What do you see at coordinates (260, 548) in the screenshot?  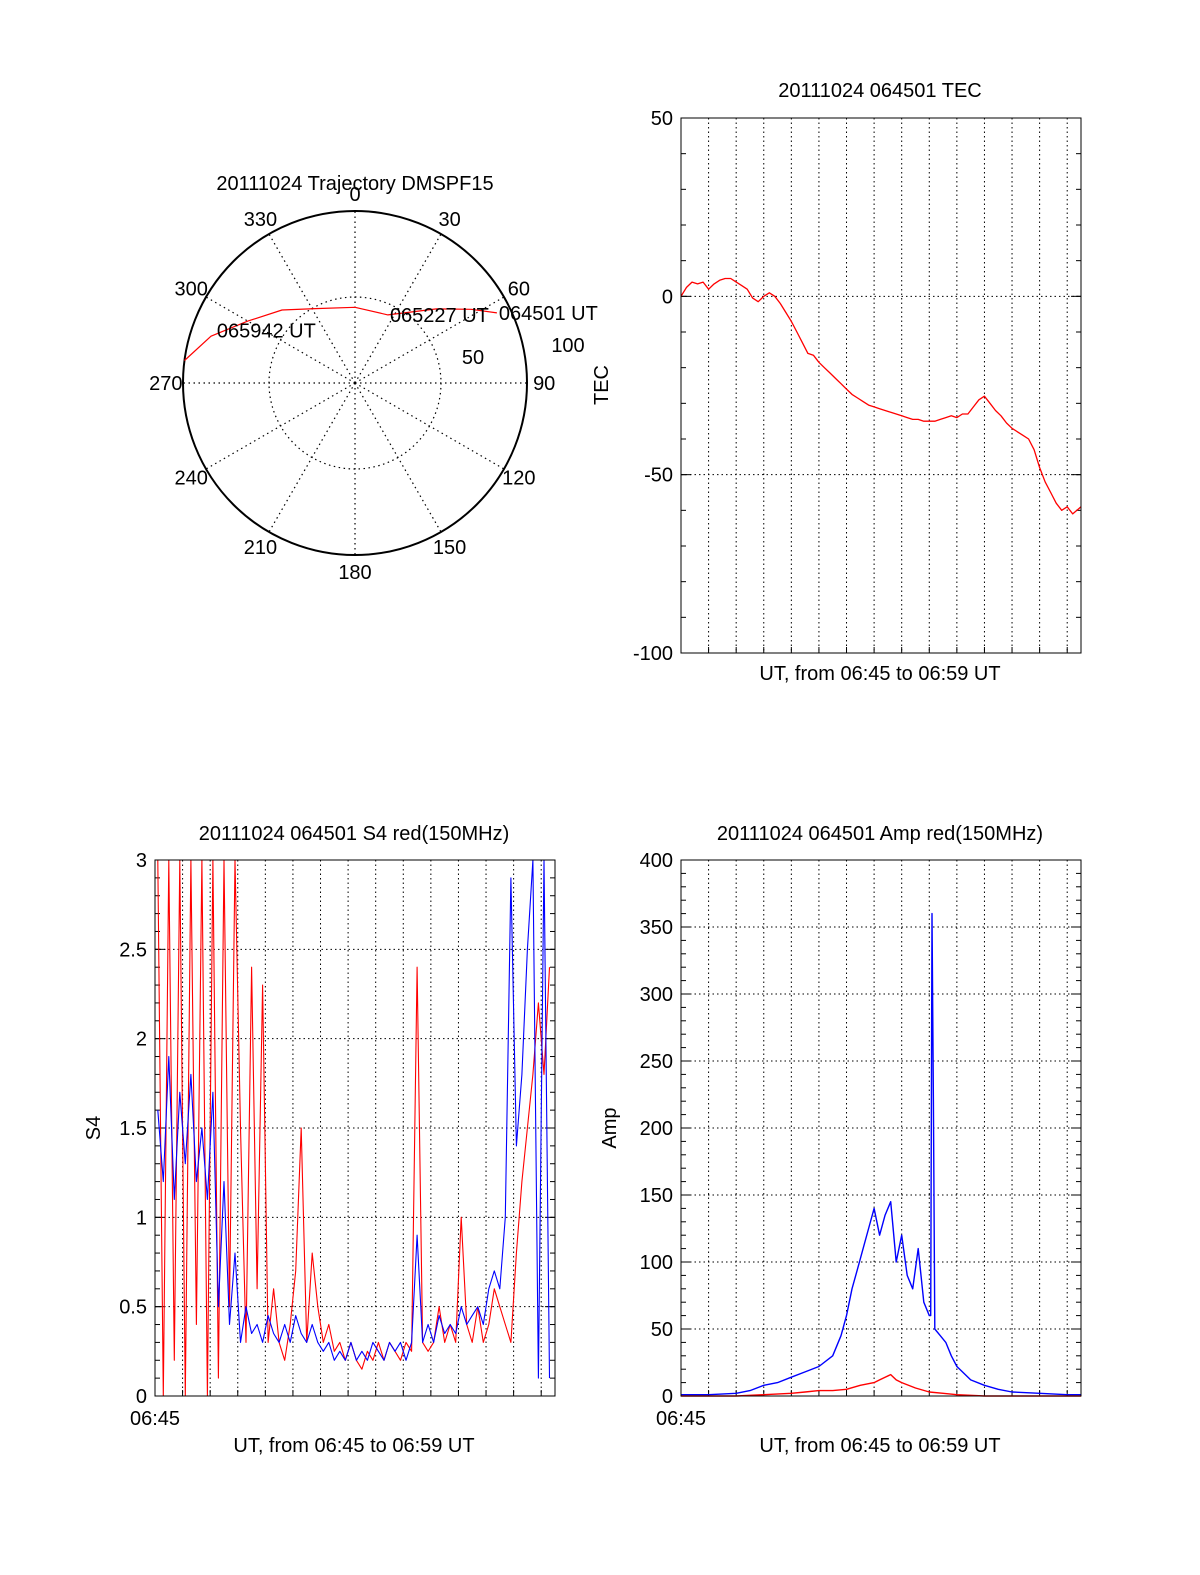 I see `polar-angle-label: 210` at bounding box center [260, 548].